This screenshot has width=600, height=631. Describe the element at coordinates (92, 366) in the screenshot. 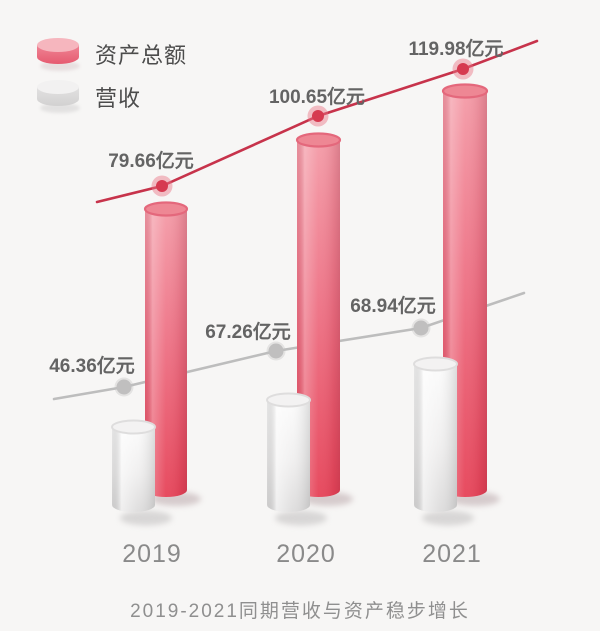

I see `revenue-value-2019: 46.36亿元` at that location.